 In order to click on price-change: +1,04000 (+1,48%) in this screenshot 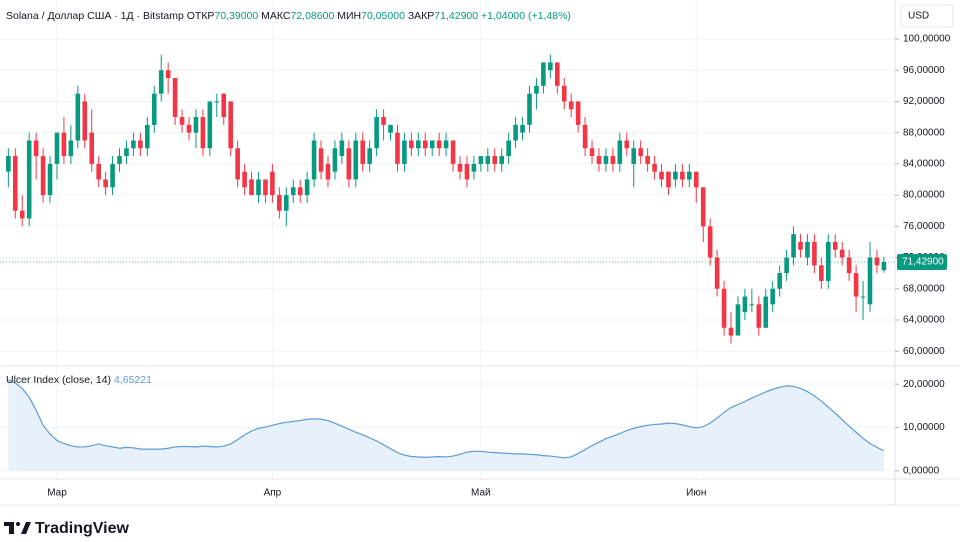, I will do `click(526, 16)`.